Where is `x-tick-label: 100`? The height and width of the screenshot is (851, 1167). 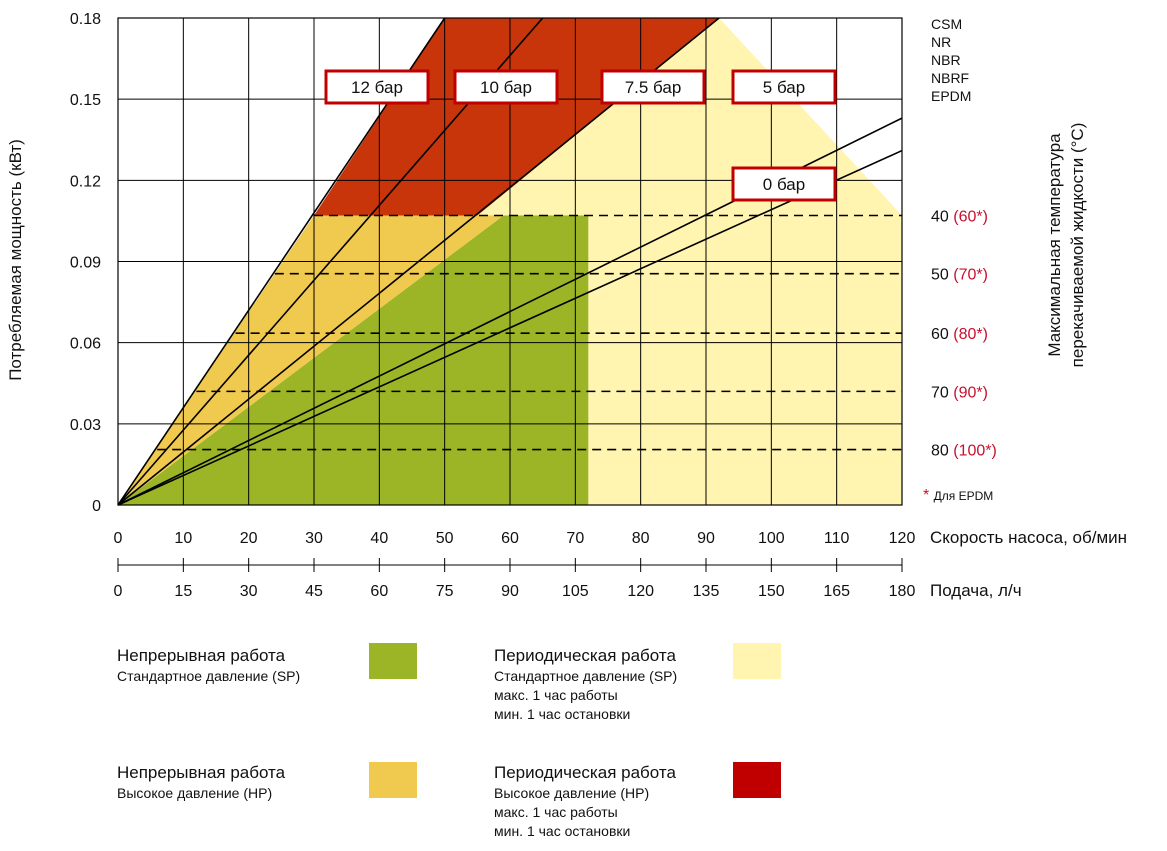
x-tick-label: 100 is located at coordinates (771, 538).